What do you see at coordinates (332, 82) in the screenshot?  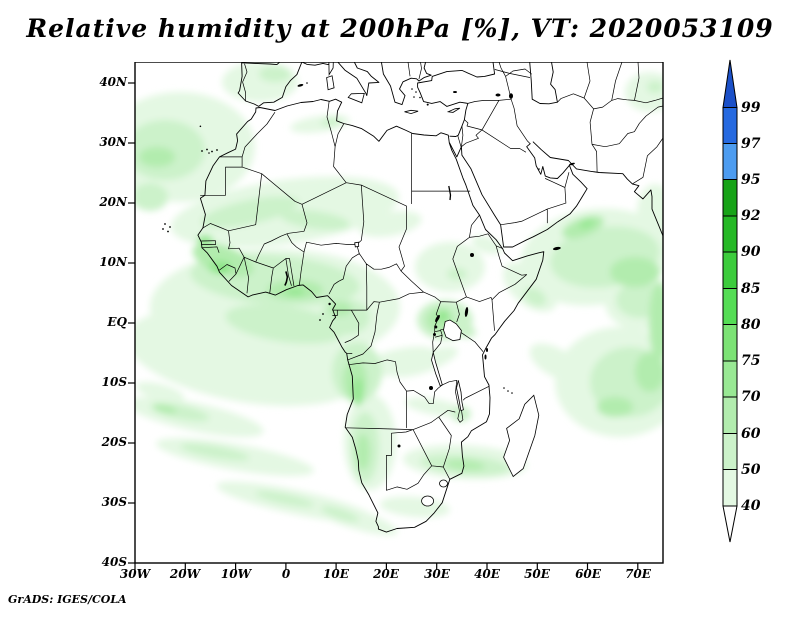 I see `europe-borders` at bounding box center [332, 82].